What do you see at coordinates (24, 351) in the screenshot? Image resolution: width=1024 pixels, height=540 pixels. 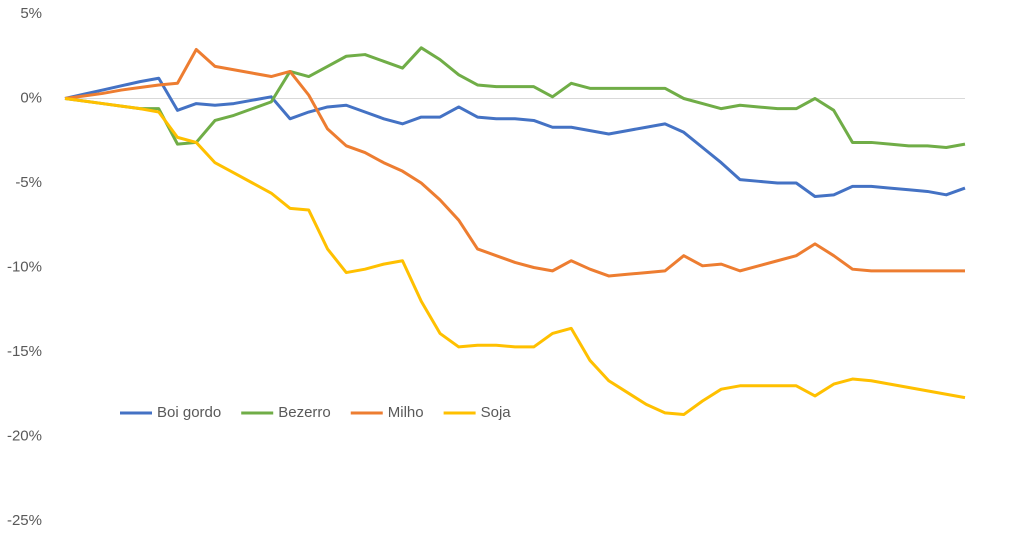 I see `y-tick-label: -15%` at bounding box center [24, 351].